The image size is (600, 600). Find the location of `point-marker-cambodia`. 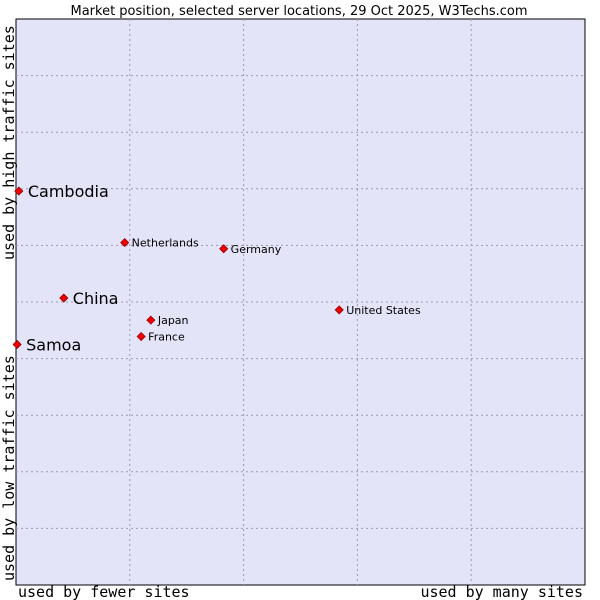

point-marker-cambodia is located at coordinates (19, 191).